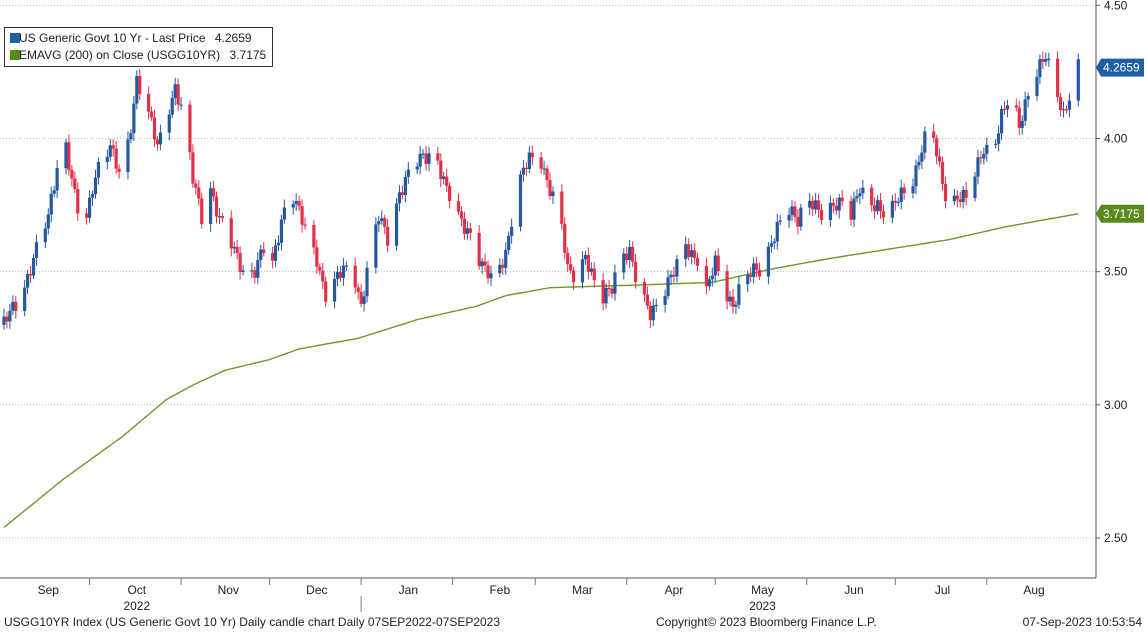 This screenshot has width=1146, height=632. Describe the element at coordinates (1116, 6) in the screenshot. I see `y-tick-label: 4.50` at that location.